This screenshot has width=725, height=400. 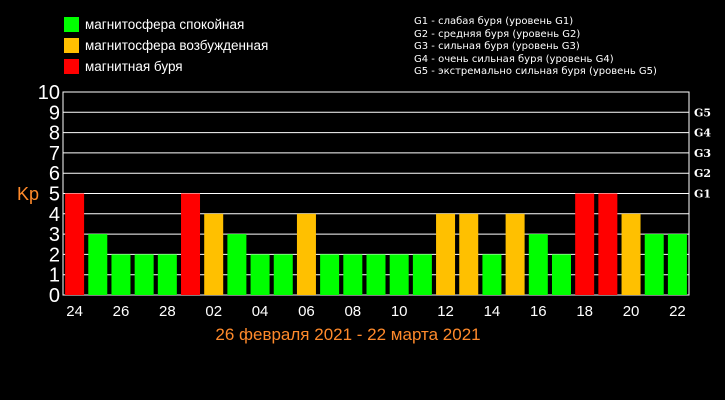 I want to click on y-tick-label: 7, so click(x=54, y=154).